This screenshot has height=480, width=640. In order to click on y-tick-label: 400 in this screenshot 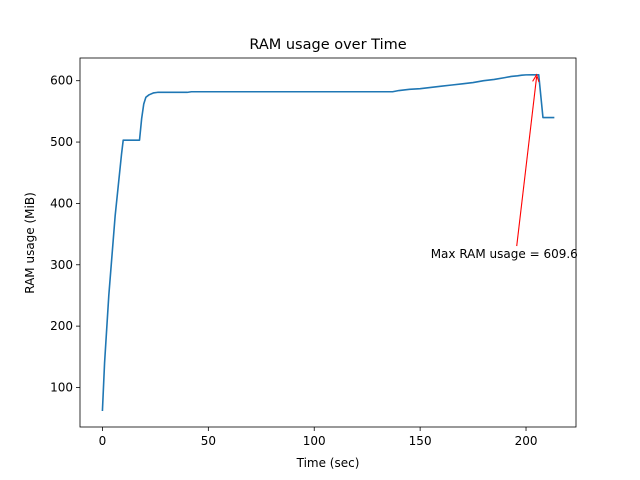, I will do `click(61, 203)`.